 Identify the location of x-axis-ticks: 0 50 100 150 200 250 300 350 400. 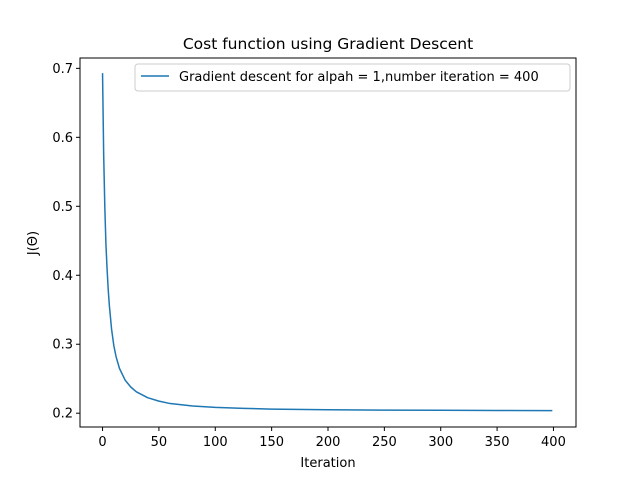
(332, 438).